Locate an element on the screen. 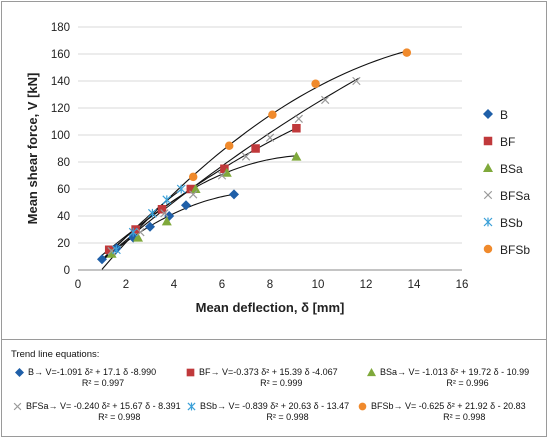 Image resolution: width=550 pixels, height=440 pixels. y-tick-label: 140 is located at coordinates (60, 82).